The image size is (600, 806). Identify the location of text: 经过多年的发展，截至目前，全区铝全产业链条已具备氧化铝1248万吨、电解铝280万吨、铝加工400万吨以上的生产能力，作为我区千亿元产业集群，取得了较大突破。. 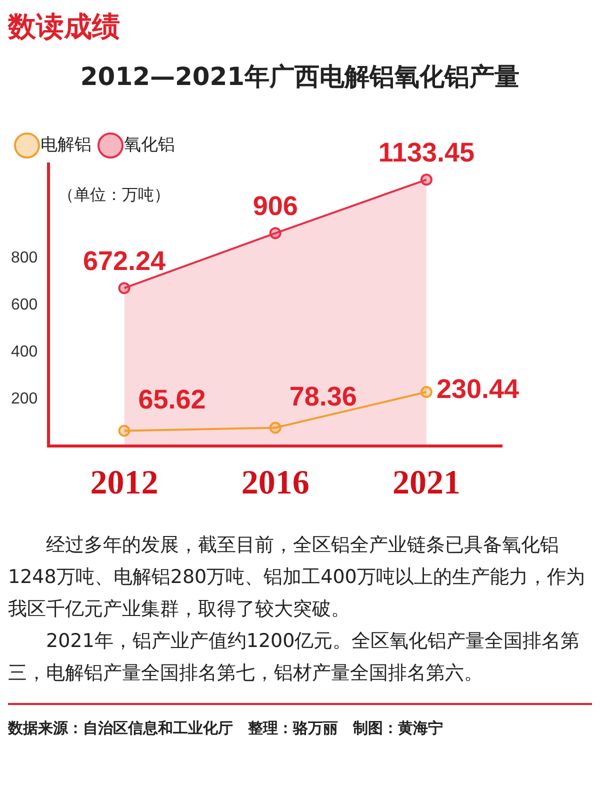
(297, 577).